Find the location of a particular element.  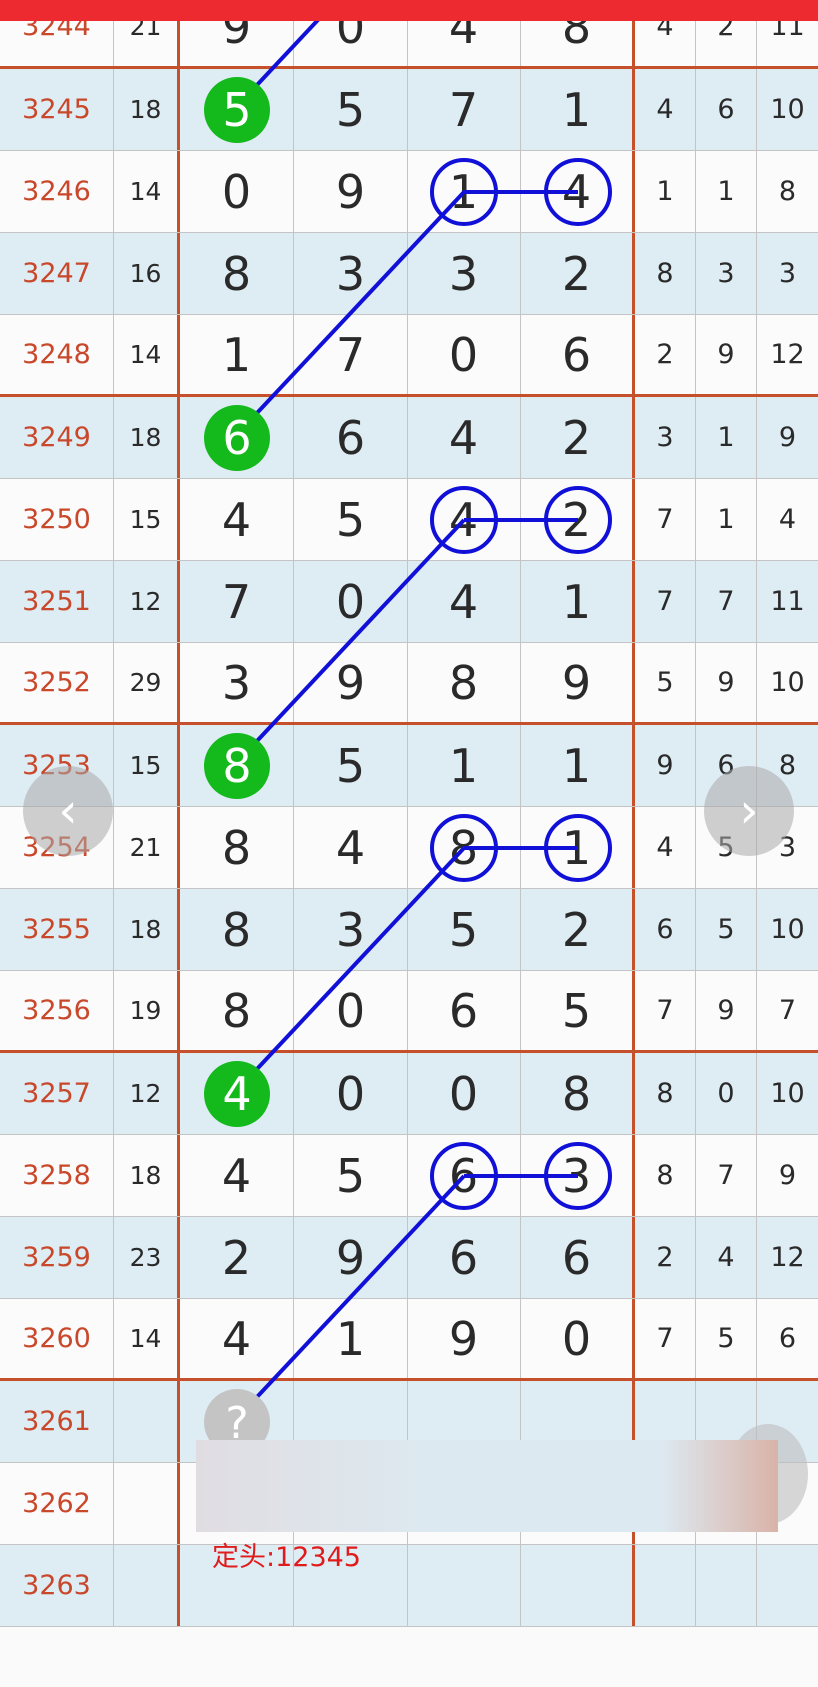

issue-cell: 3260 is located at coordinates (57, 1338).